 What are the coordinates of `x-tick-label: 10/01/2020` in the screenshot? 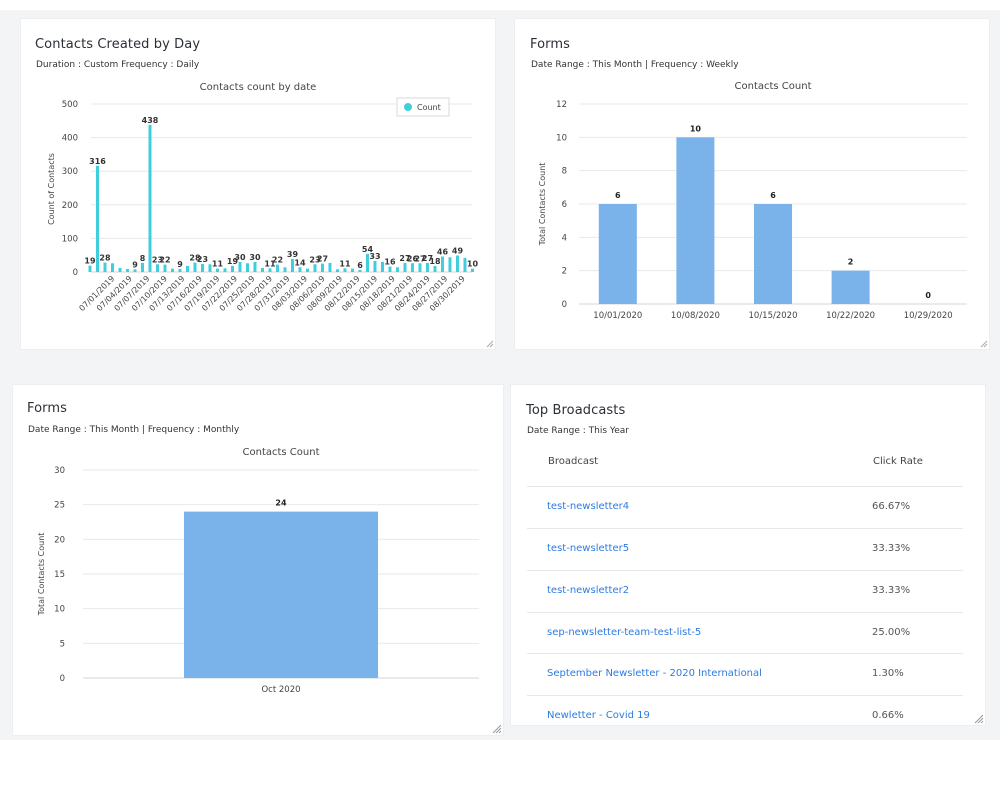 It's located at (617, 316).